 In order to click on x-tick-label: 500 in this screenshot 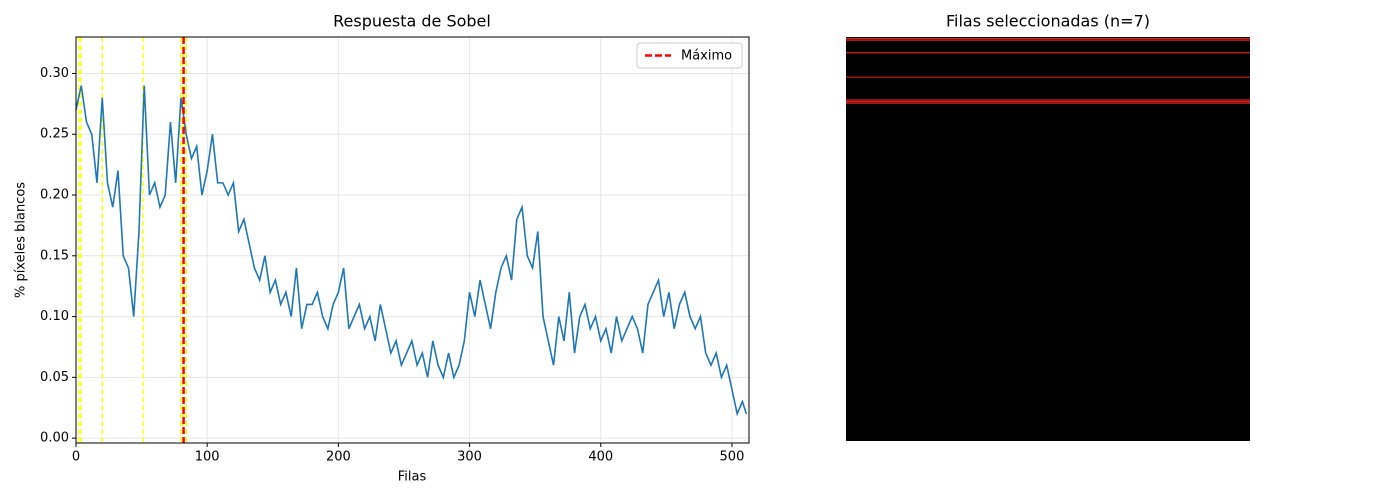, I will do `click(732, 457)`.